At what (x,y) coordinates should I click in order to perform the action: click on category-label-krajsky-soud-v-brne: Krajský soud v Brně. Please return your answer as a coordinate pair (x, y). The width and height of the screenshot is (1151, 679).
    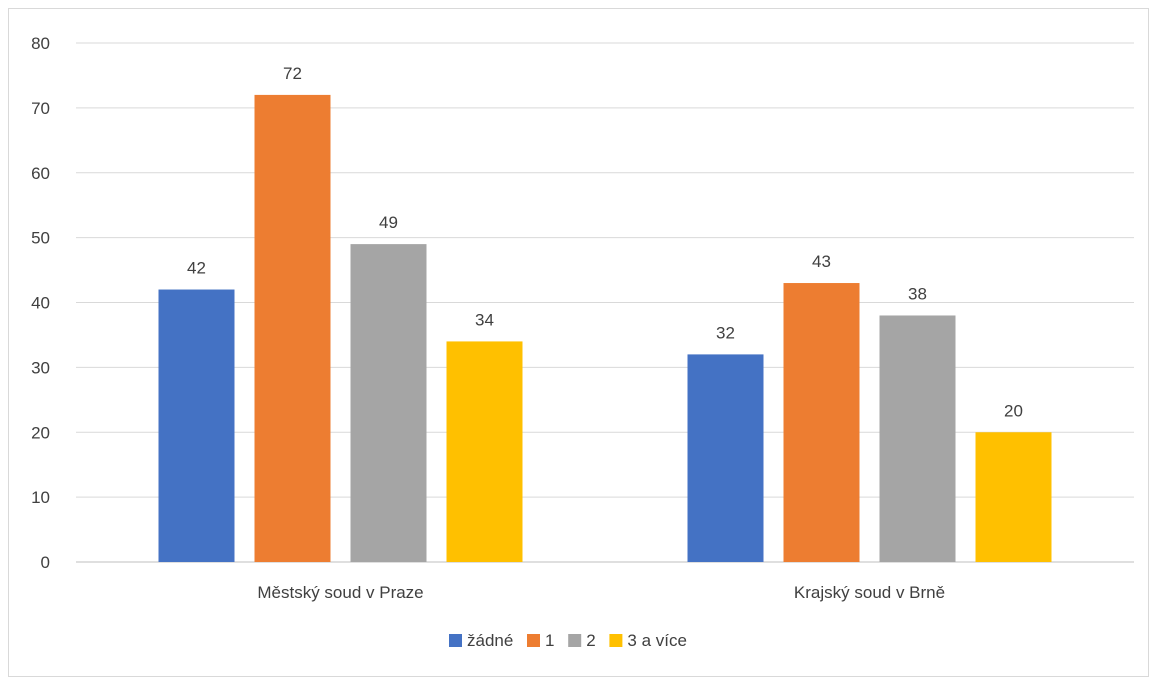
    Looking at the image, I should click on (869, 592).